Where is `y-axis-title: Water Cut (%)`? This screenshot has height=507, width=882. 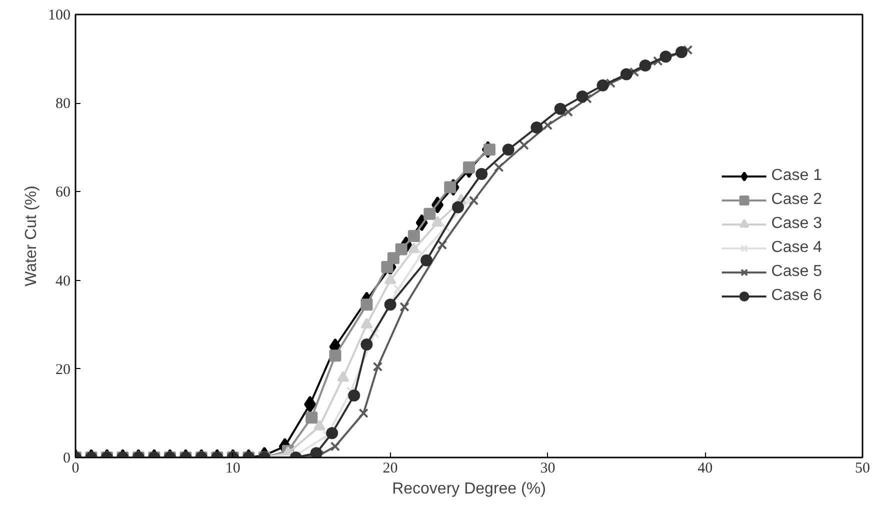 y-axis-title: Water Cut (%) is located at coordinates (31, 236).